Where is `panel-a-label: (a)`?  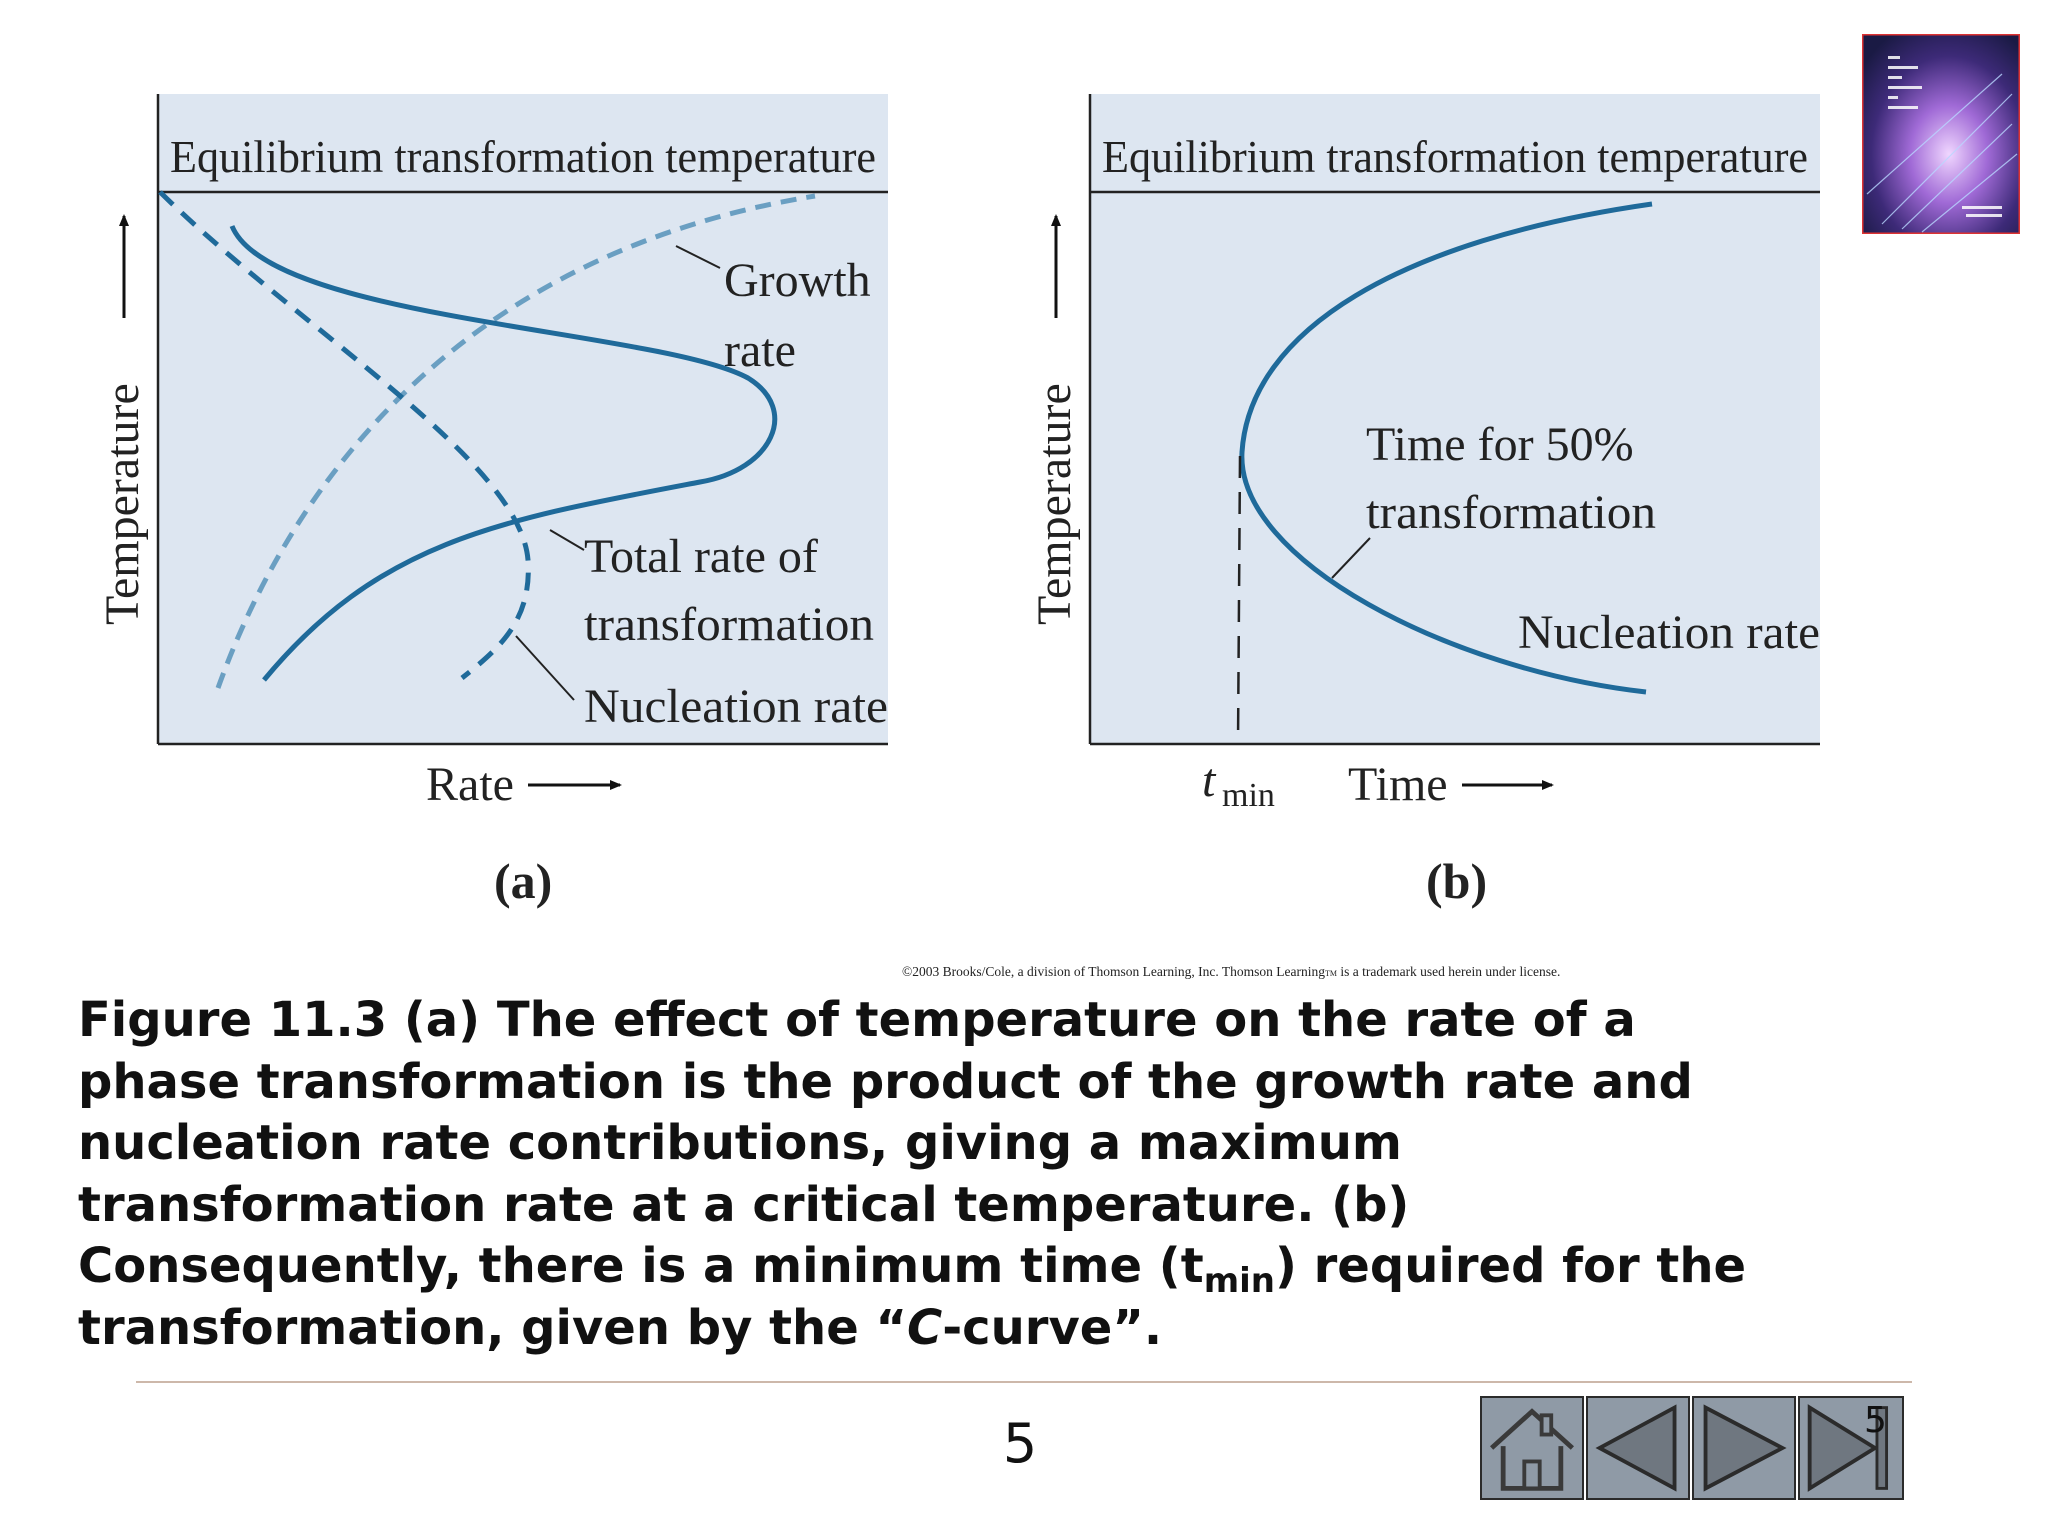 panel-a-label: (a) is located at coordinates (523, 881).